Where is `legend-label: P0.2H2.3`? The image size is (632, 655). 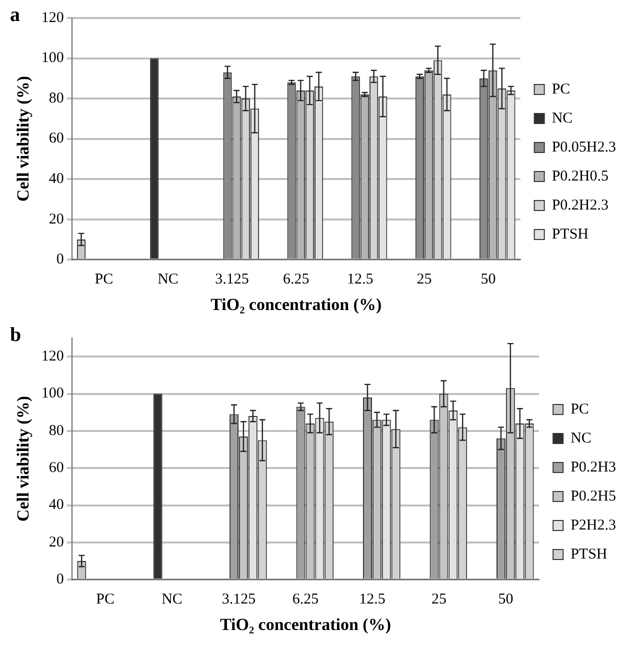
legend-label: P0.2H2.3 is located at coordinates (580, 205).